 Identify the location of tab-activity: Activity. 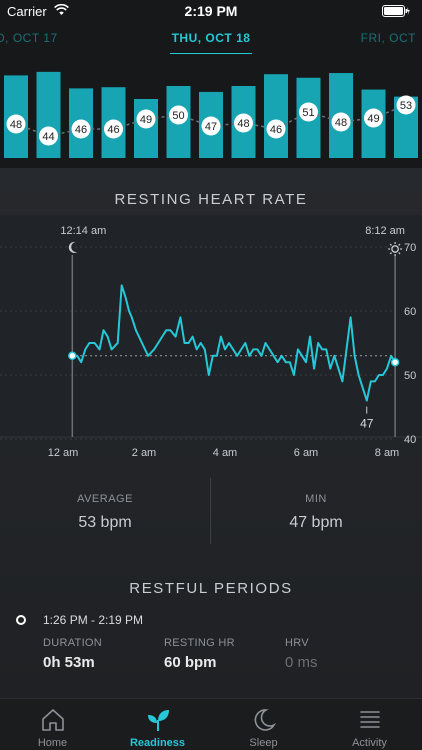
(369, 724).